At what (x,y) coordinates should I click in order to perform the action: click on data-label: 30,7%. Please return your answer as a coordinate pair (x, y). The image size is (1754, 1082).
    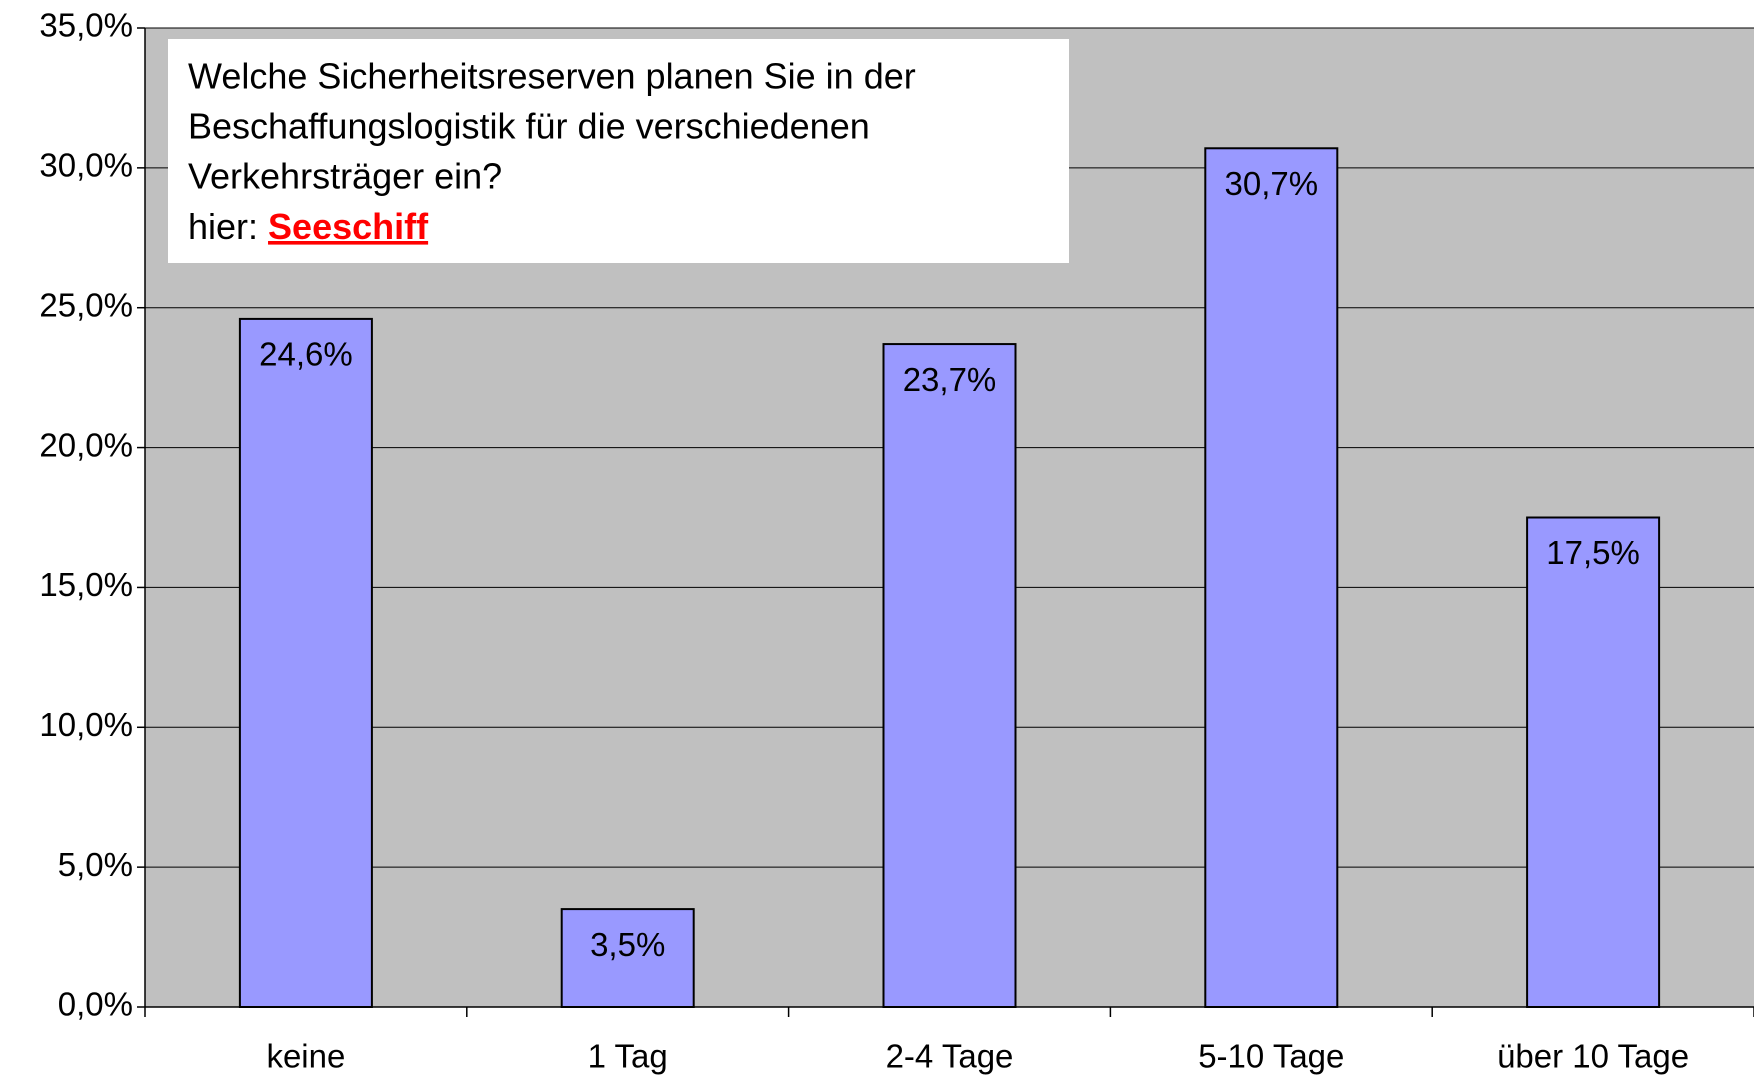
    Looking at the image, I should click on (1272, 183).